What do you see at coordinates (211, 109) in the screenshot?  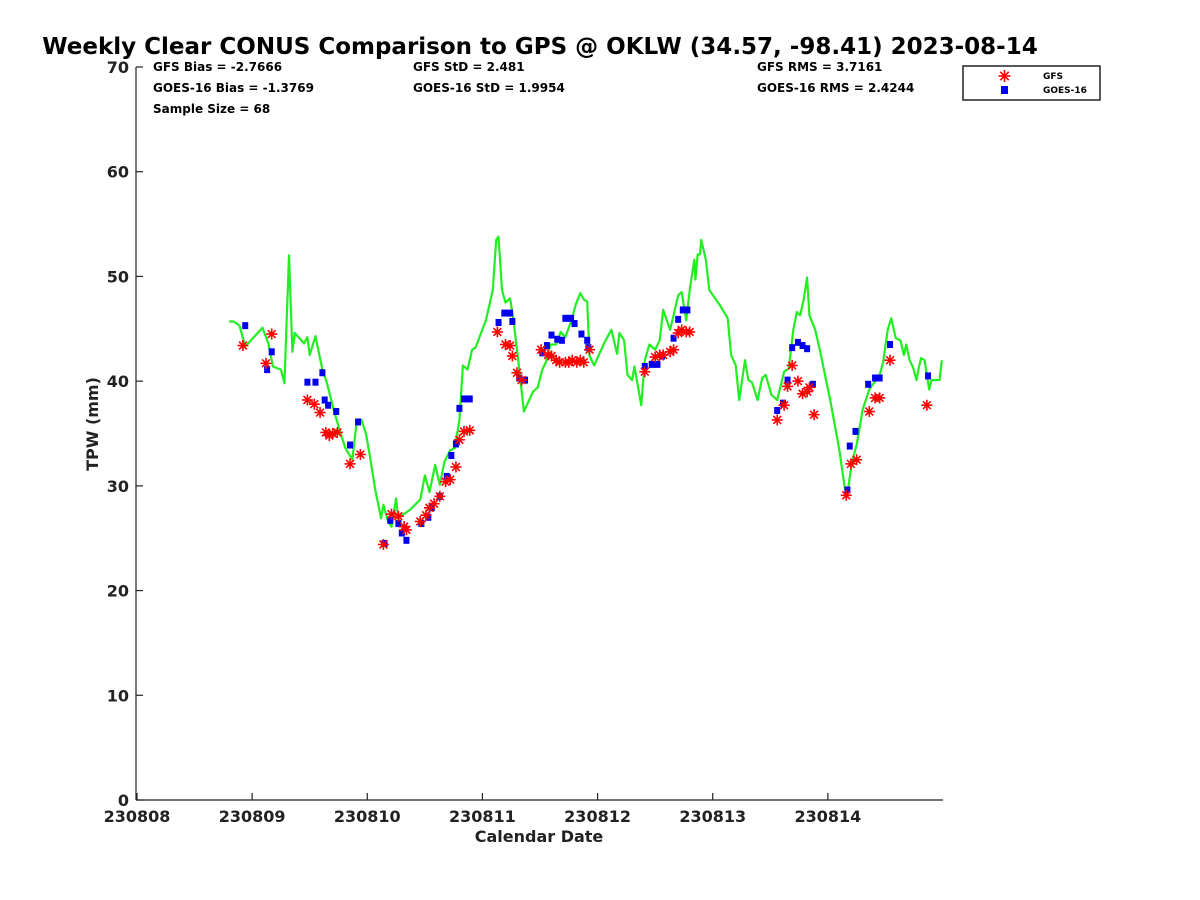 I see `sample-size-text: Sample Size = 68` at bounding box center [211, 109].